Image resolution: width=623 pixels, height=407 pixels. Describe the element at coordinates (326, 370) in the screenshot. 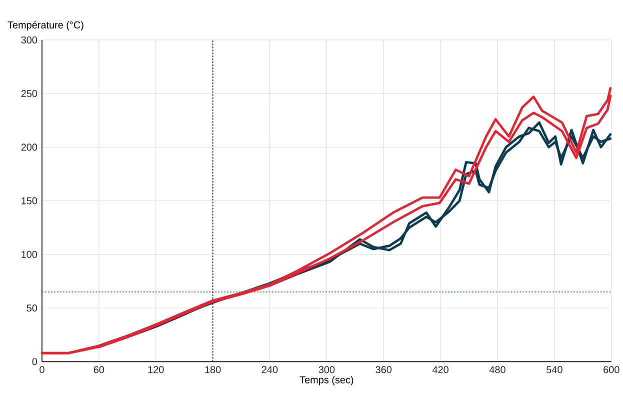

I see `x-tick-label: 300` at that location.